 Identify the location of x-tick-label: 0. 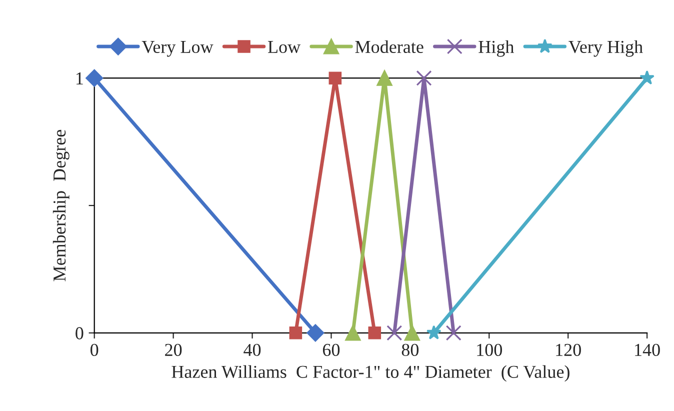
(94, 350).